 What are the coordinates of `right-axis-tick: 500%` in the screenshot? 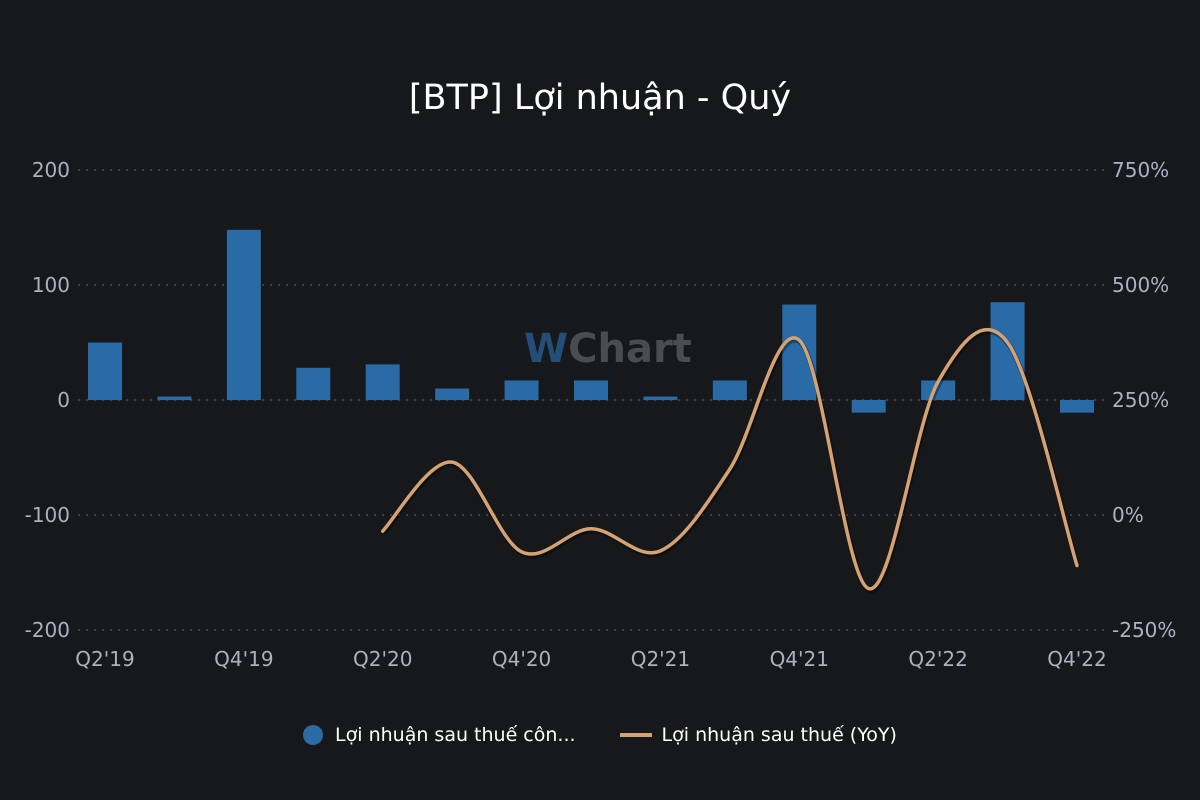 It's located at (1140, 285).